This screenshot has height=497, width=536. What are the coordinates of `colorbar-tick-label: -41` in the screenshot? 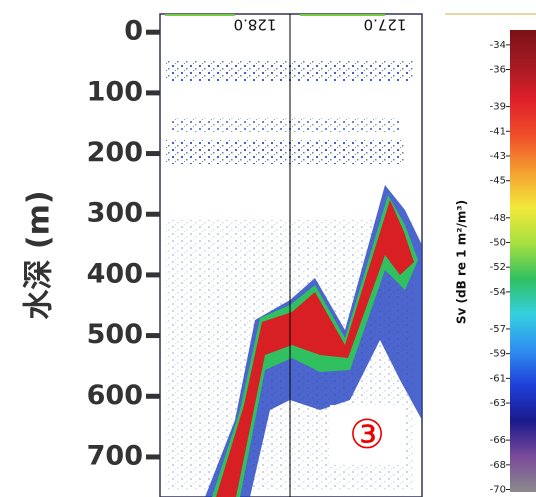 It's located at (498, 131).